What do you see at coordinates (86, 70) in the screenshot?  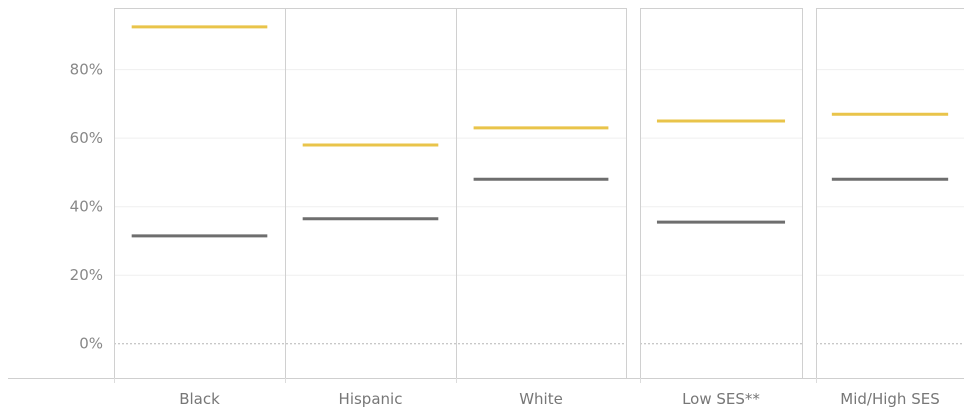 I see `y-tick-label-80: 80%` at bounding box center [86, 70].